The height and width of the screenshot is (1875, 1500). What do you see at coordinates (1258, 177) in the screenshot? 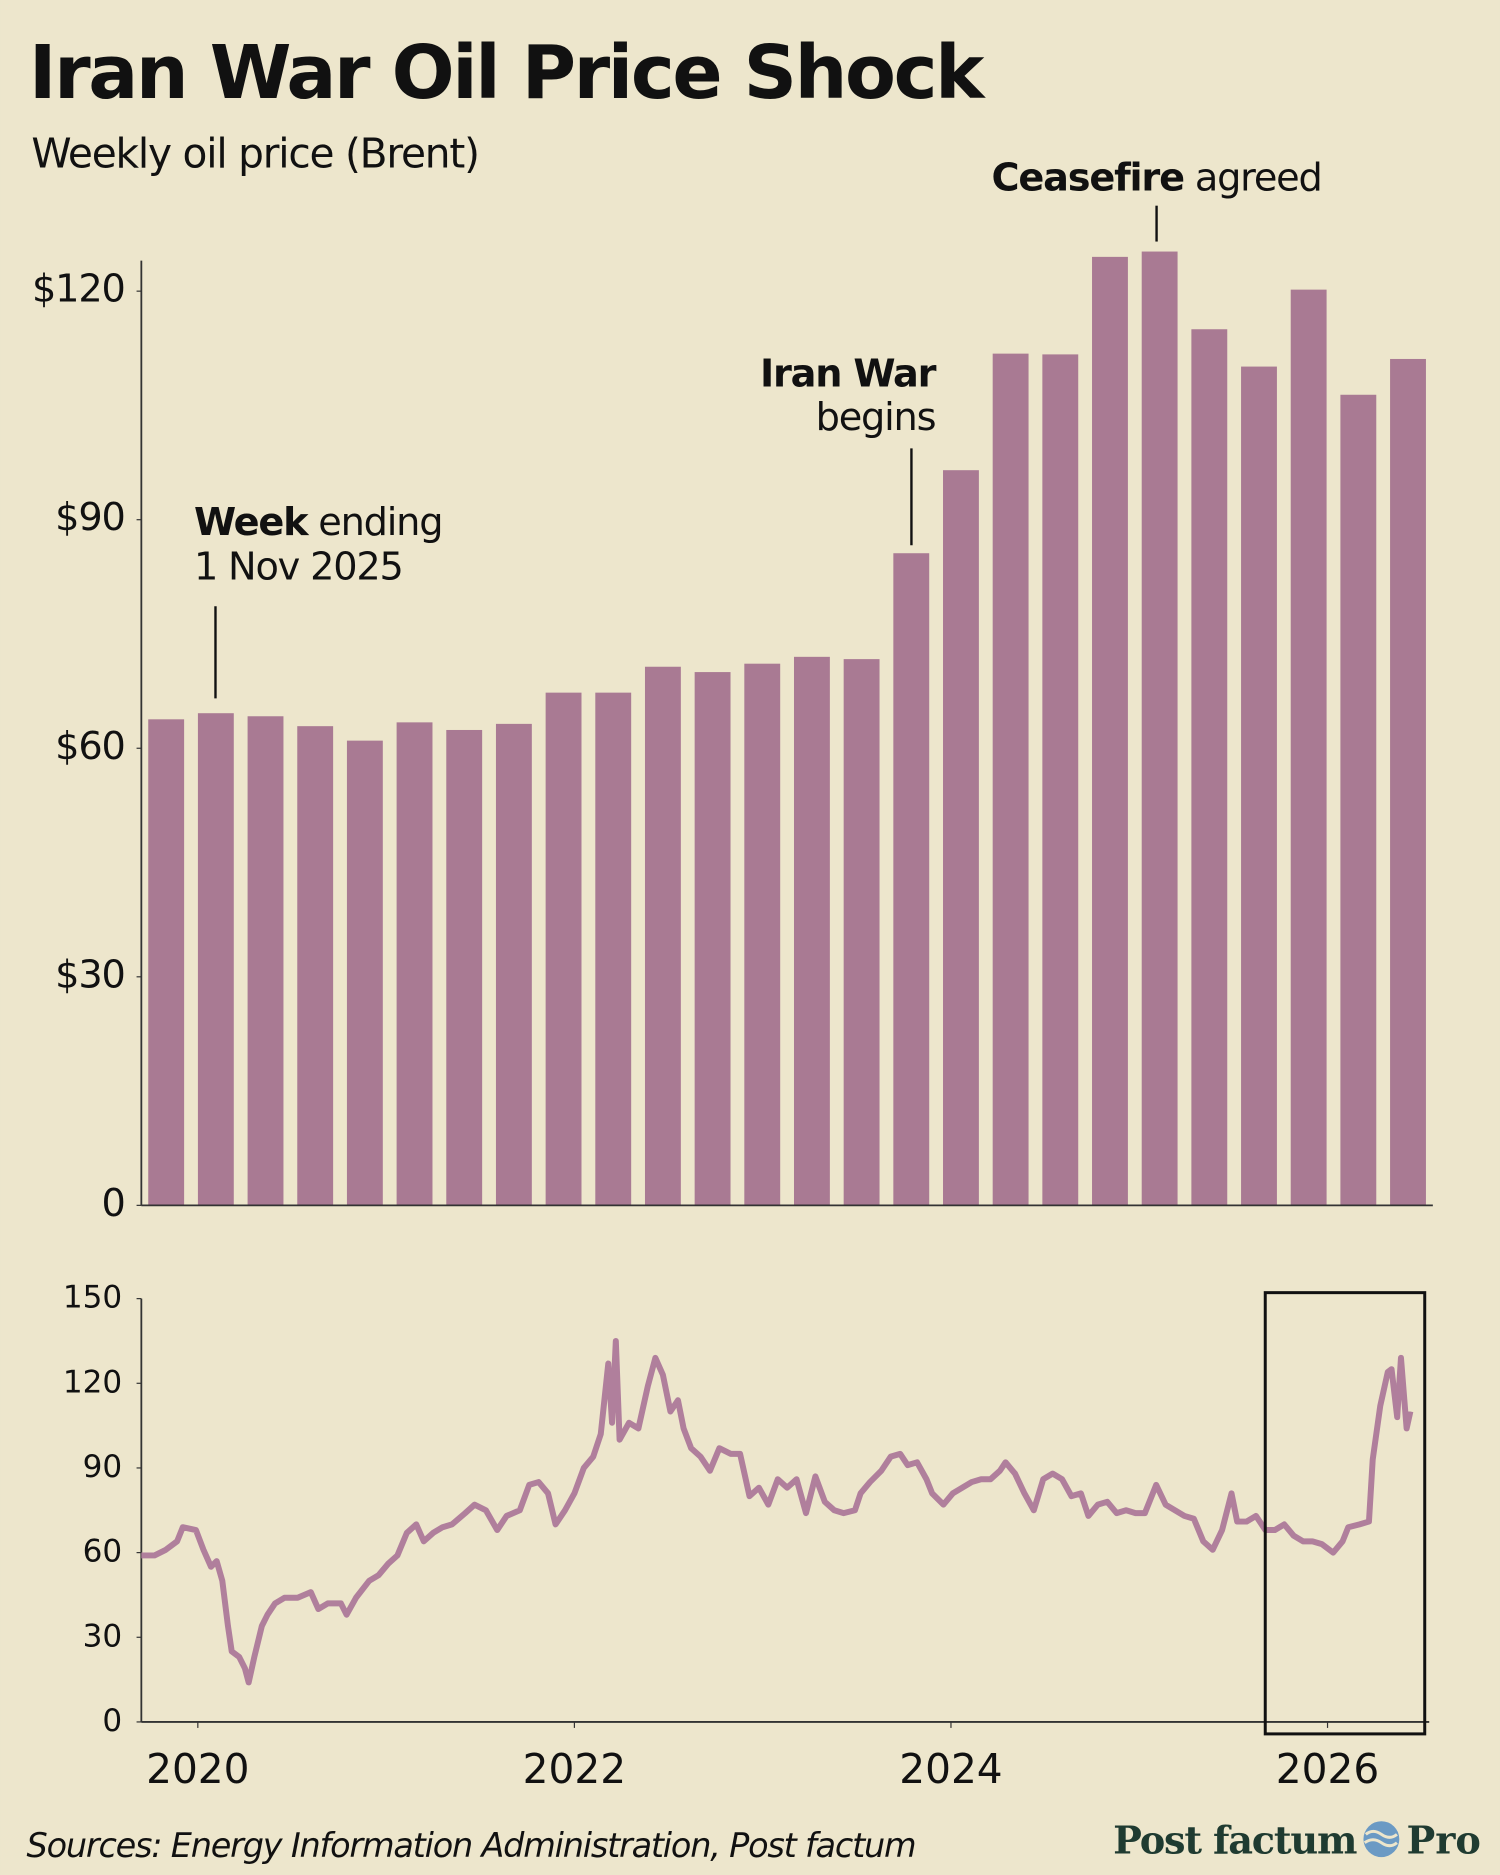
I see `annotation-text: agreed` at bounding box center [1258, 177].